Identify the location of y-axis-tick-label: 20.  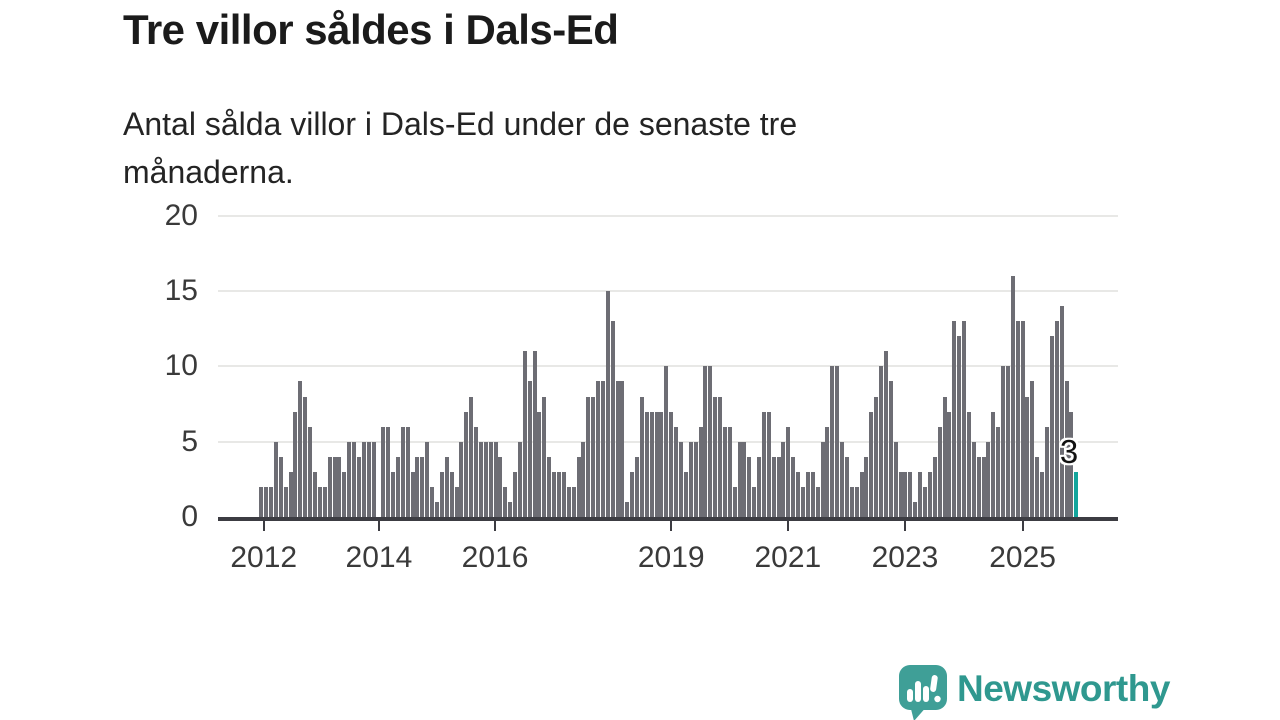
(181, 215).